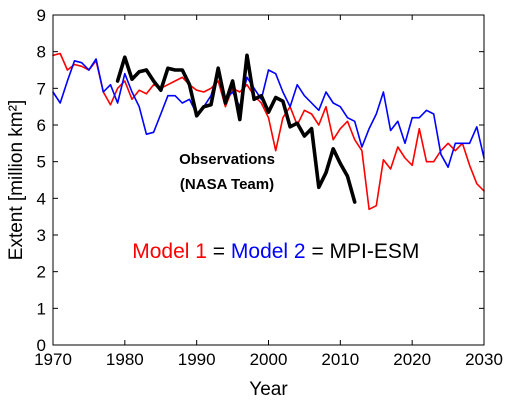 This screenshot has width=507, height=400. What do you see at coordinates (41, 272) in the screenshot?
I see `y-tick-label: 2` at bounding box center [41, 272].